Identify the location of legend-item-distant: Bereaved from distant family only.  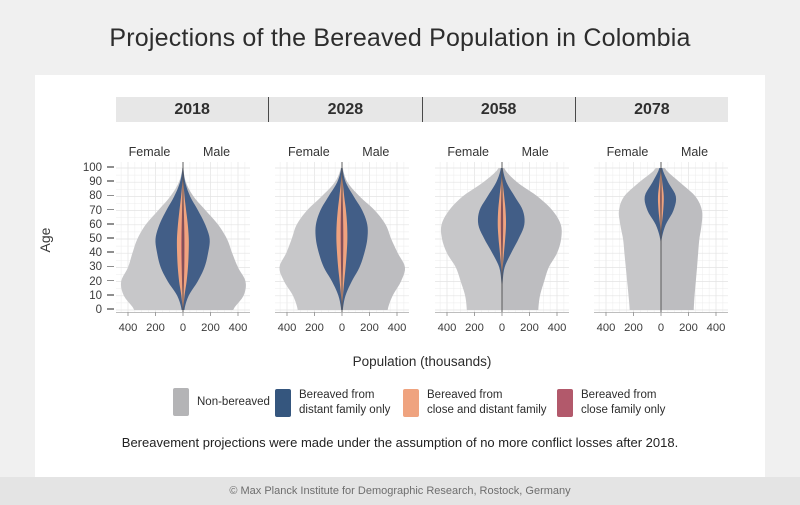
(332, 403).